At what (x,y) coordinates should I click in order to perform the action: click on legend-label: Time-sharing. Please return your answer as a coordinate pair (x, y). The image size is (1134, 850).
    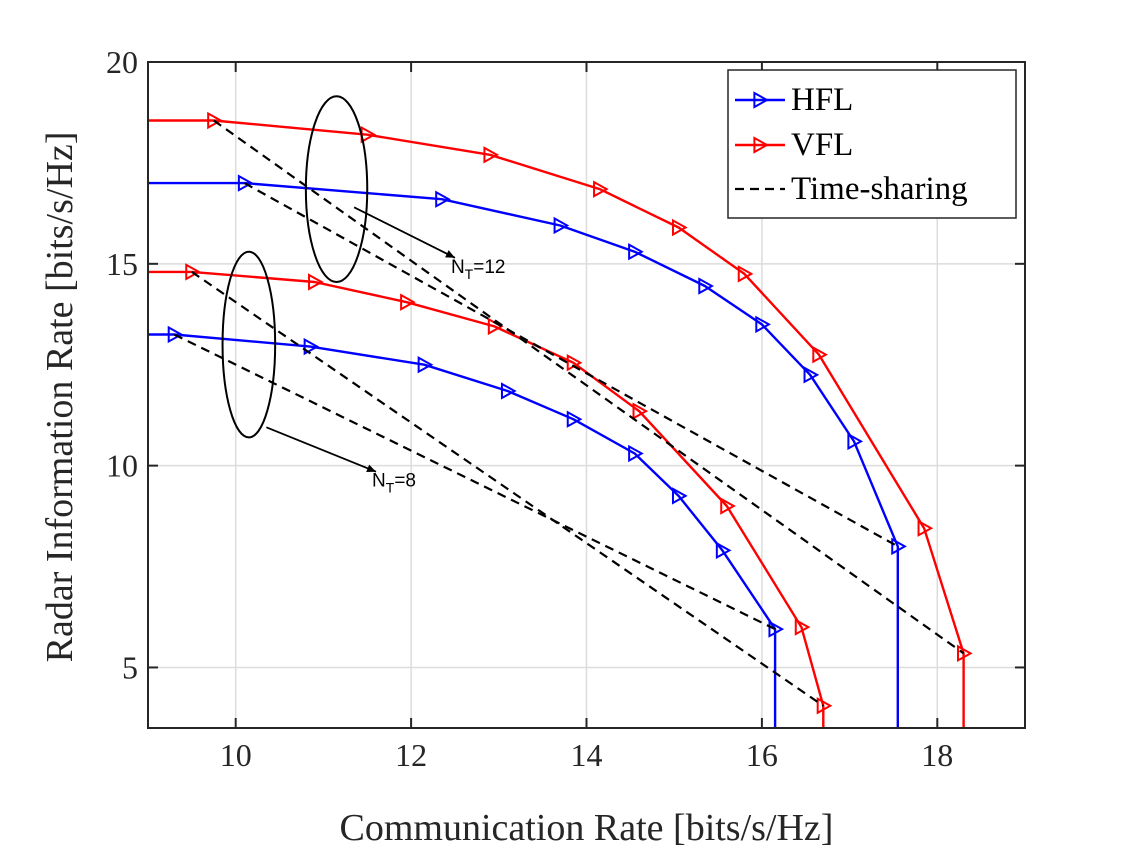
    Looking at the image, I should click on (879, 189).